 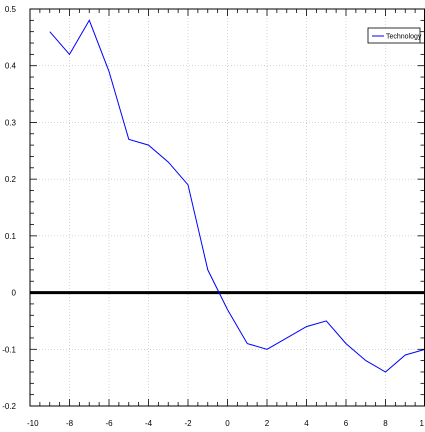 What do you see at coordinates (109, 423) in the screenshot?
I see `x-tick-label: -6` at bounding box center [109, 423].